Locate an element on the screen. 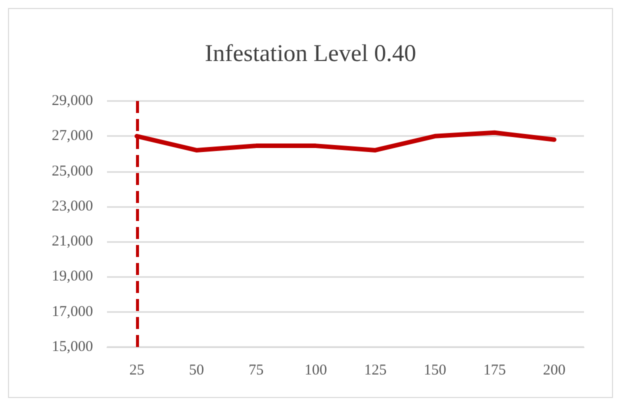 This screenshot has height=406, width=621. y-tick-label: 29,000 is located at coordinates (72, 101).